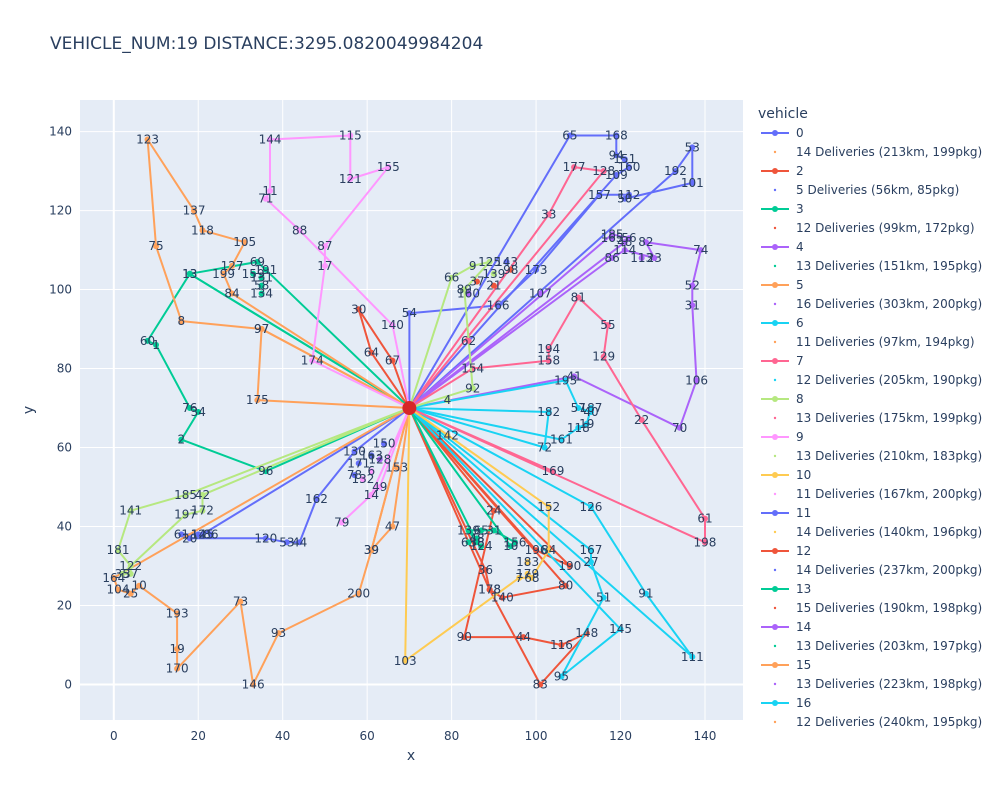 This screenshot has width=1000, height=800. Describe the element at coordinates (885, 228) in the screenshot. I see `legend-entry: 12 Deliveries (99km, 172pkg)` at that location.